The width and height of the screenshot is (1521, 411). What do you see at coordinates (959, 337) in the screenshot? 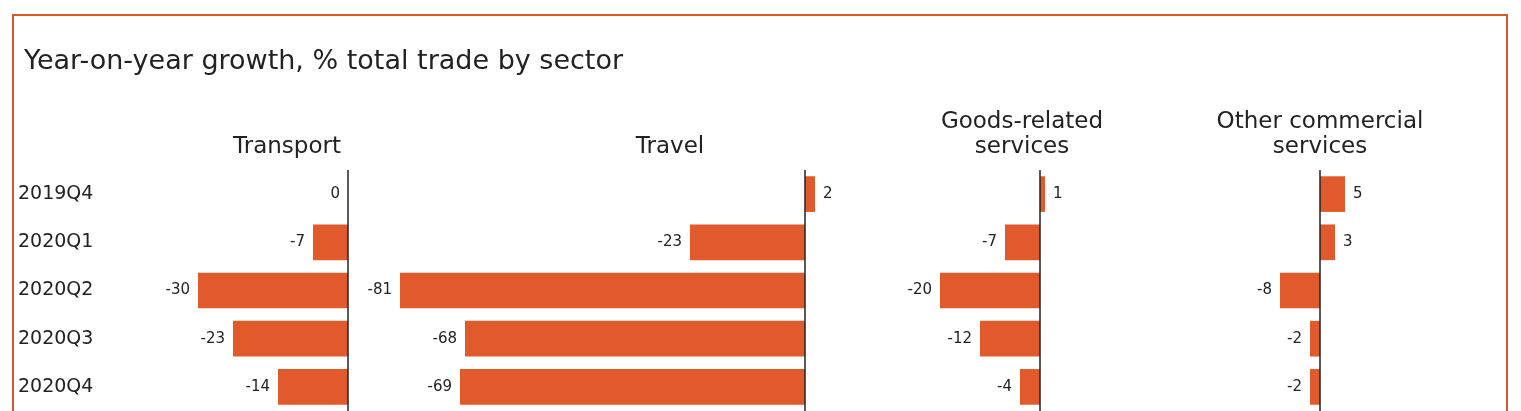
I see `data-label: -12` at bounding box center [959, 337].